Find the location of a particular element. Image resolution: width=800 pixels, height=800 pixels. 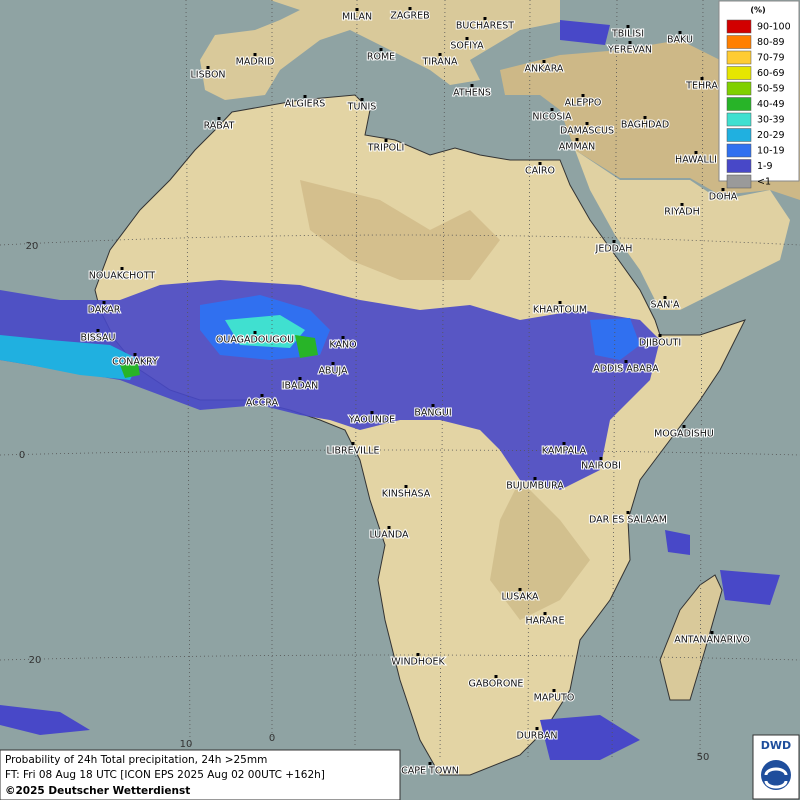

city-label: MADRID is located at coordinates (255, 62).